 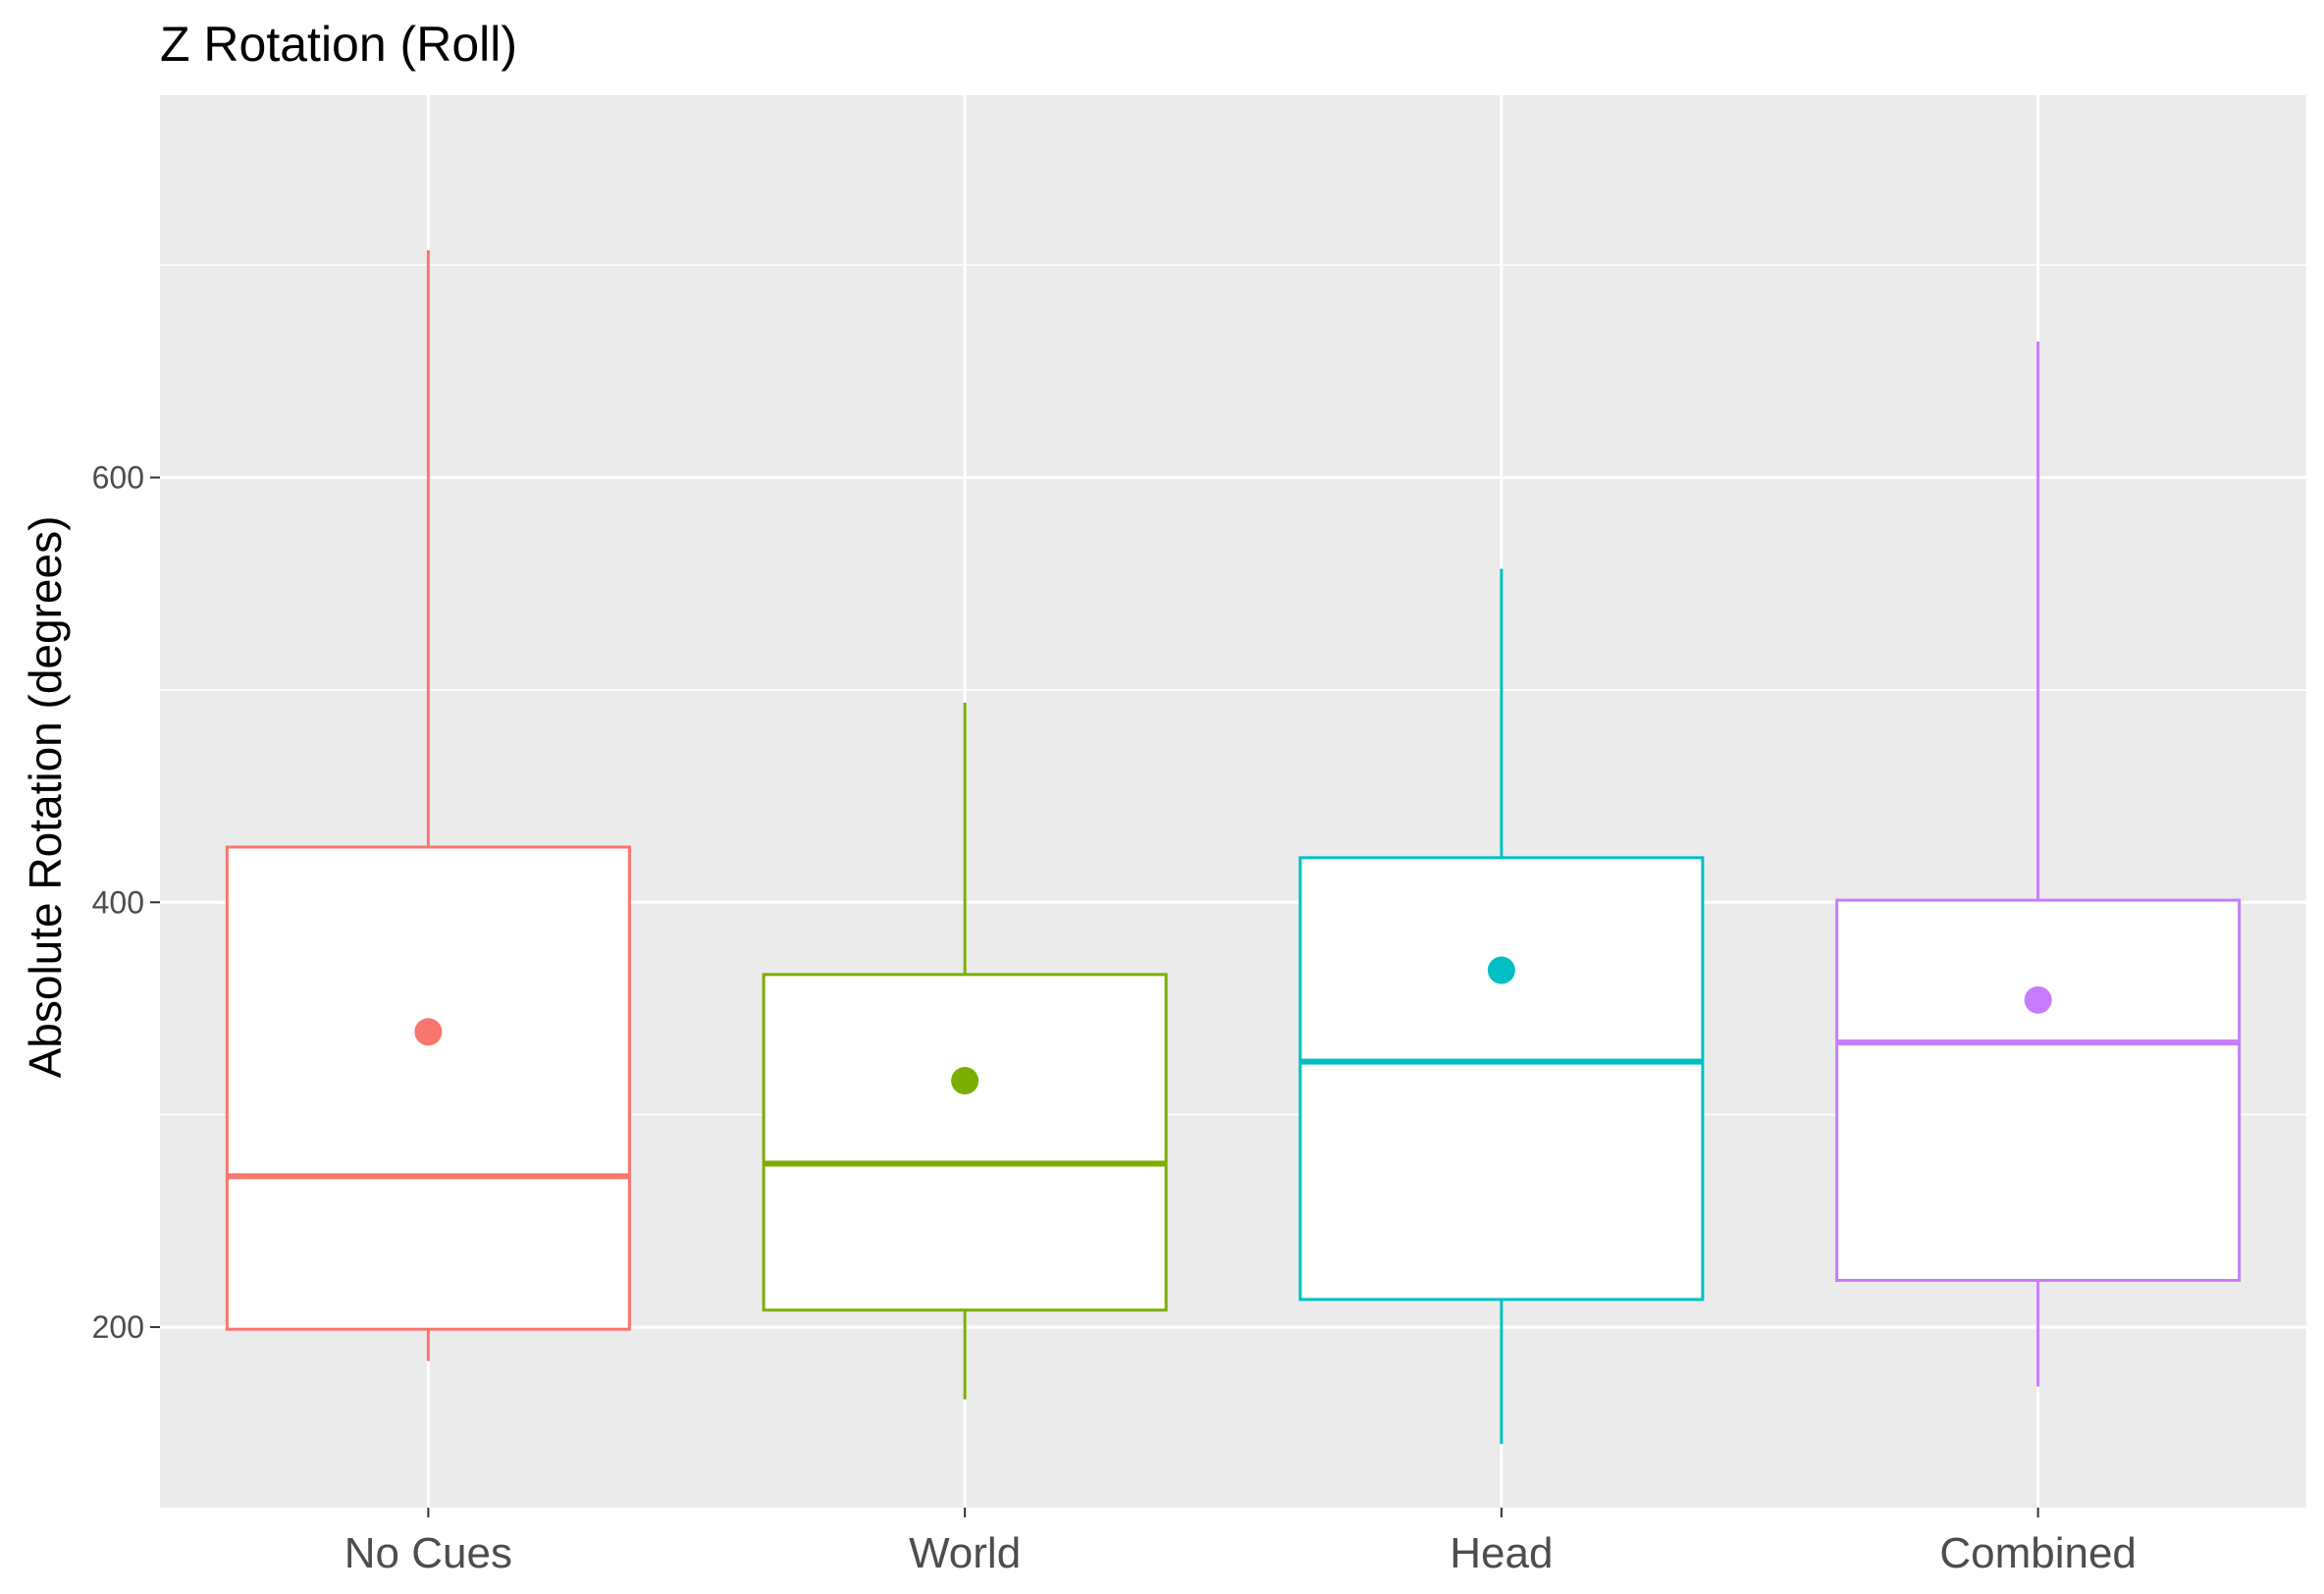 I want to click on x-tick-label: Combined, so click(x=2038, y=1553).